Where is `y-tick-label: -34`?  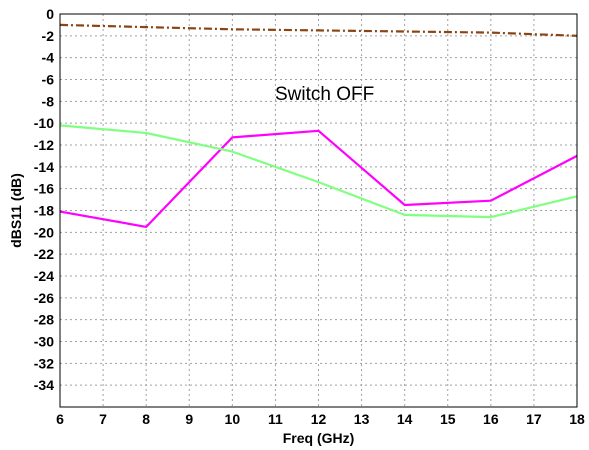 y-tick-label: -34 is located at coordinates (44, 385).